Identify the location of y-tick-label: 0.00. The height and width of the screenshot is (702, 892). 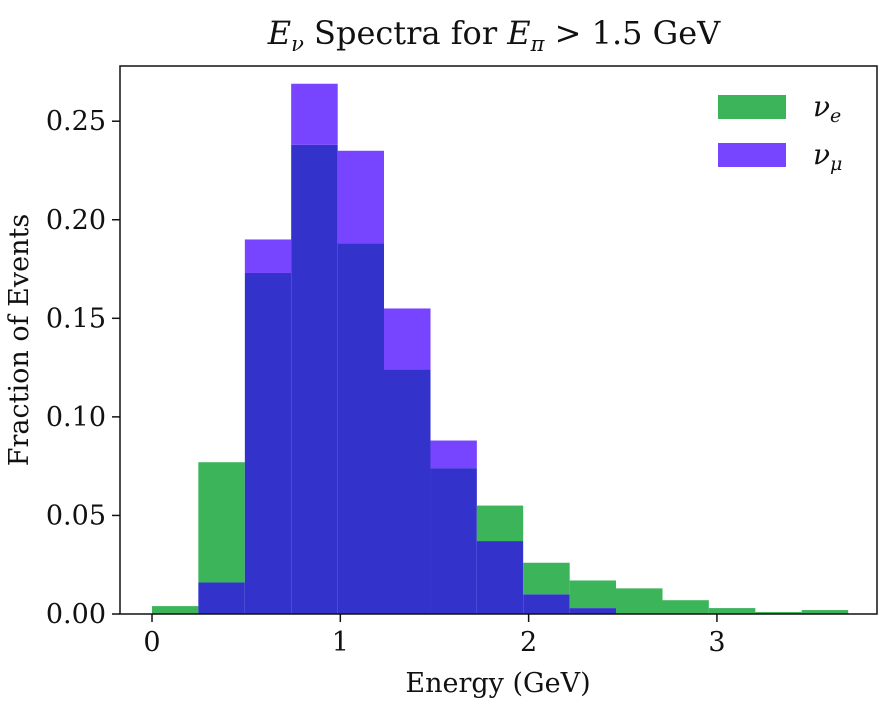
(76, 614).